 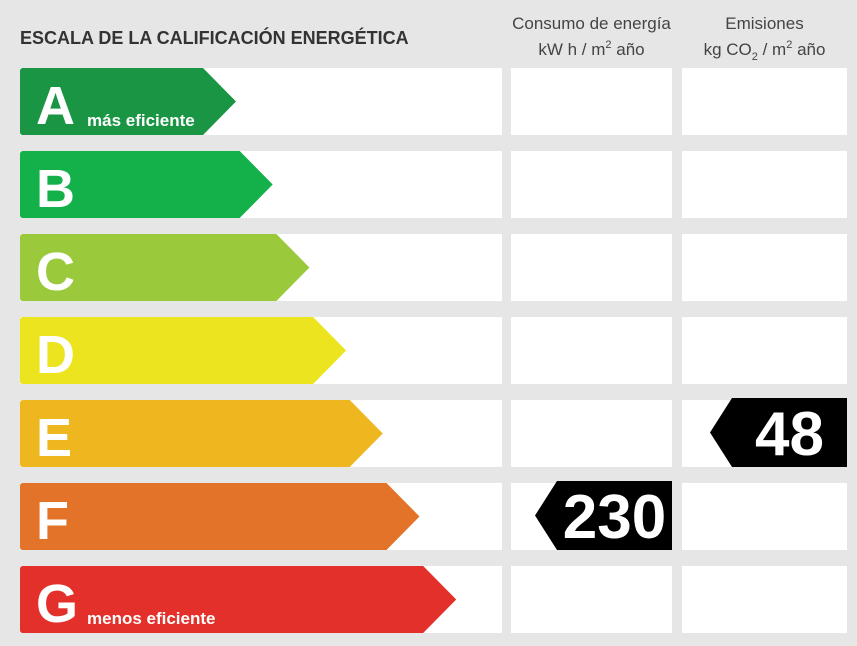 What do you see at coordinates (728, 49) in the screenshot?
I see `unit-part: kg CO` at bounding box center [728, 49].